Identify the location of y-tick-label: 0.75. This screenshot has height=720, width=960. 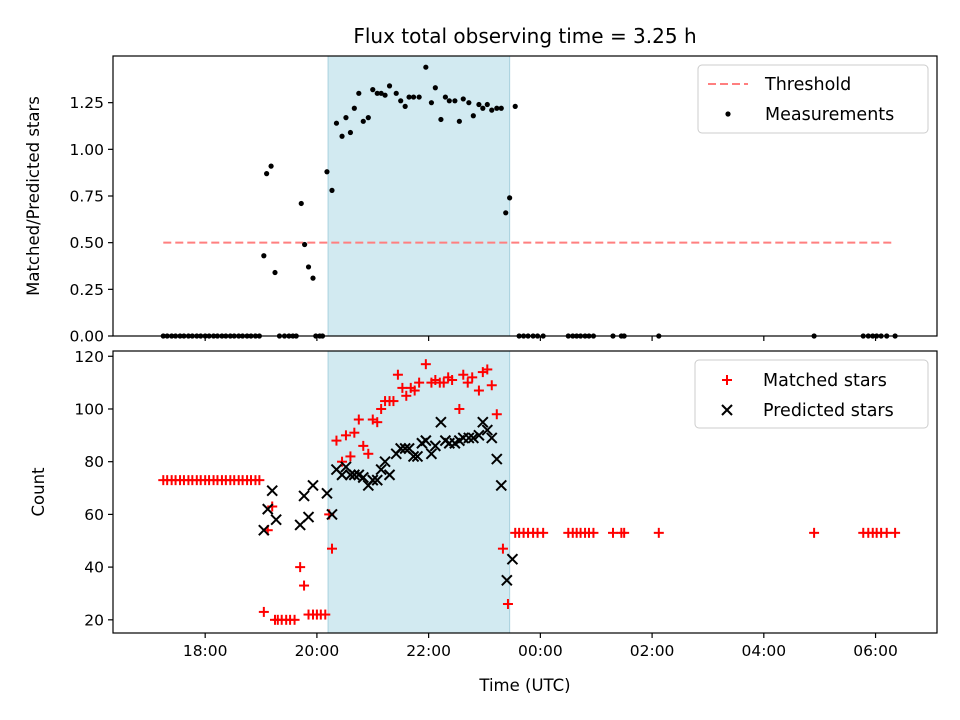
(86, 197).